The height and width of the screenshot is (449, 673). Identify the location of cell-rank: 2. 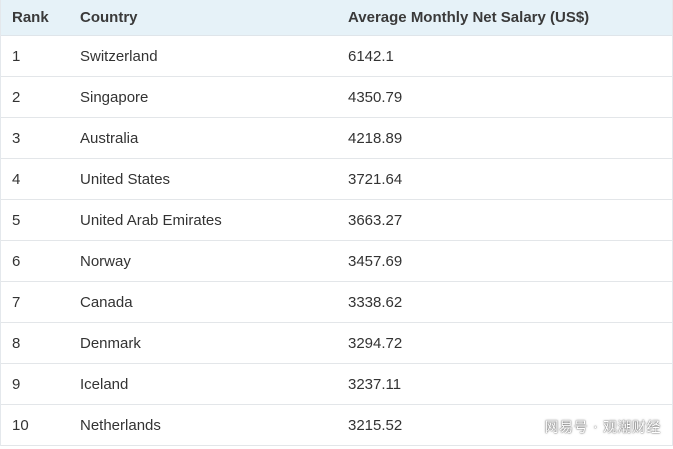
(16, 97).